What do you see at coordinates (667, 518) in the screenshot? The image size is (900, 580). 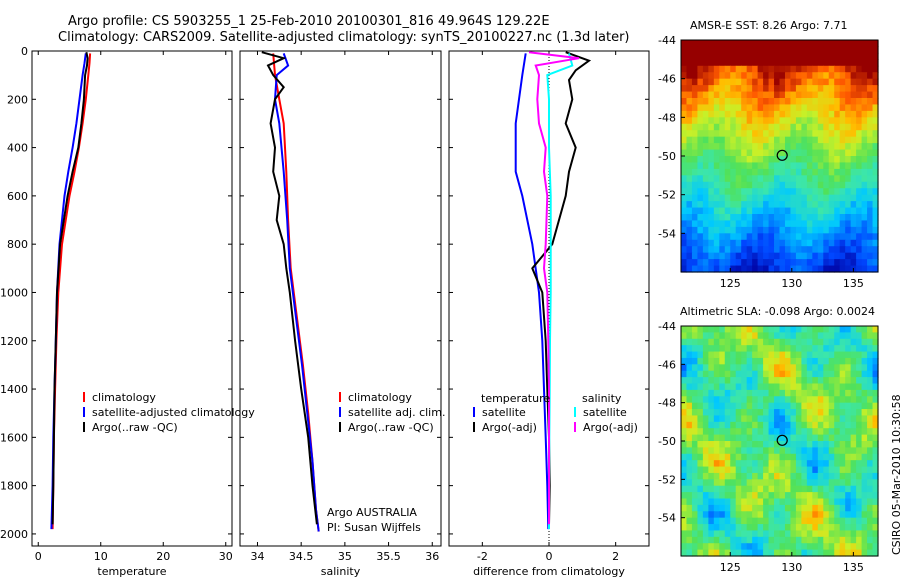 I see `sla-map-ytick-label: -54` at bounding box center [667, 518].